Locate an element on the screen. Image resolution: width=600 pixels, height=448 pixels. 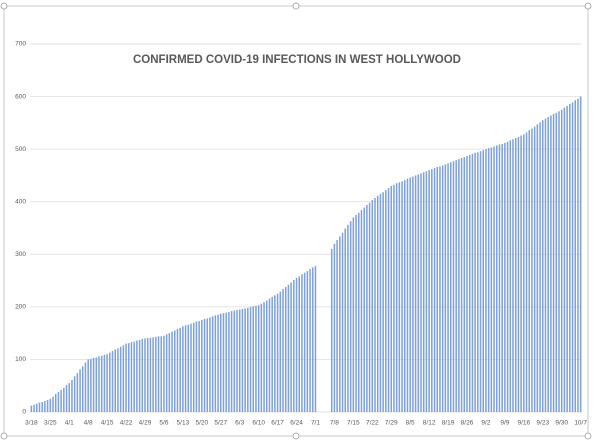
x-tick-label: 4/29 is located at coordinates (145, 423).